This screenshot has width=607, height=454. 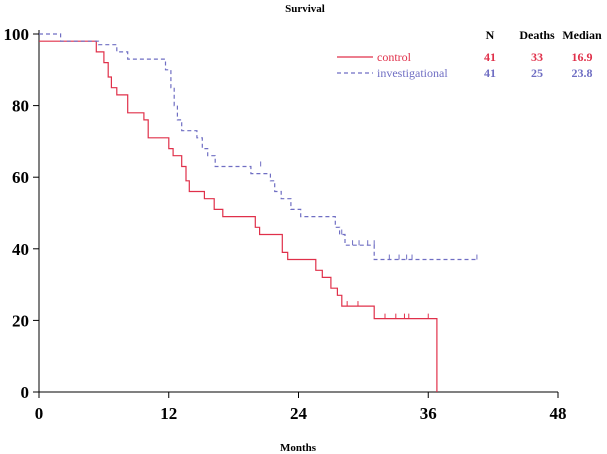 I want to click on header-deaths: Deaths, so click(x=537, y=35).